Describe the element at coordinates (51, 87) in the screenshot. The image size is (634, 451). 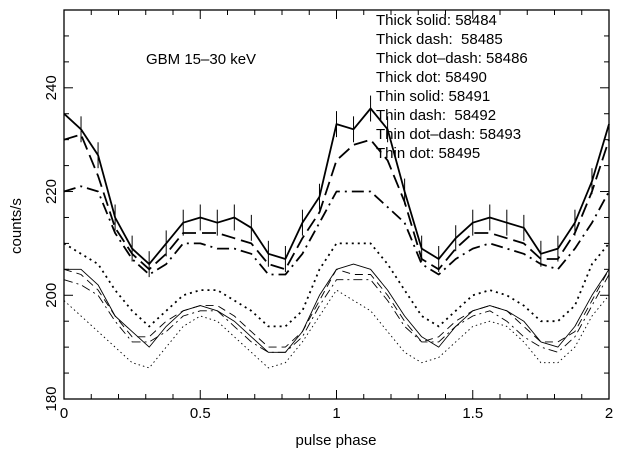
I see `y-tick-label: 240` at that location.